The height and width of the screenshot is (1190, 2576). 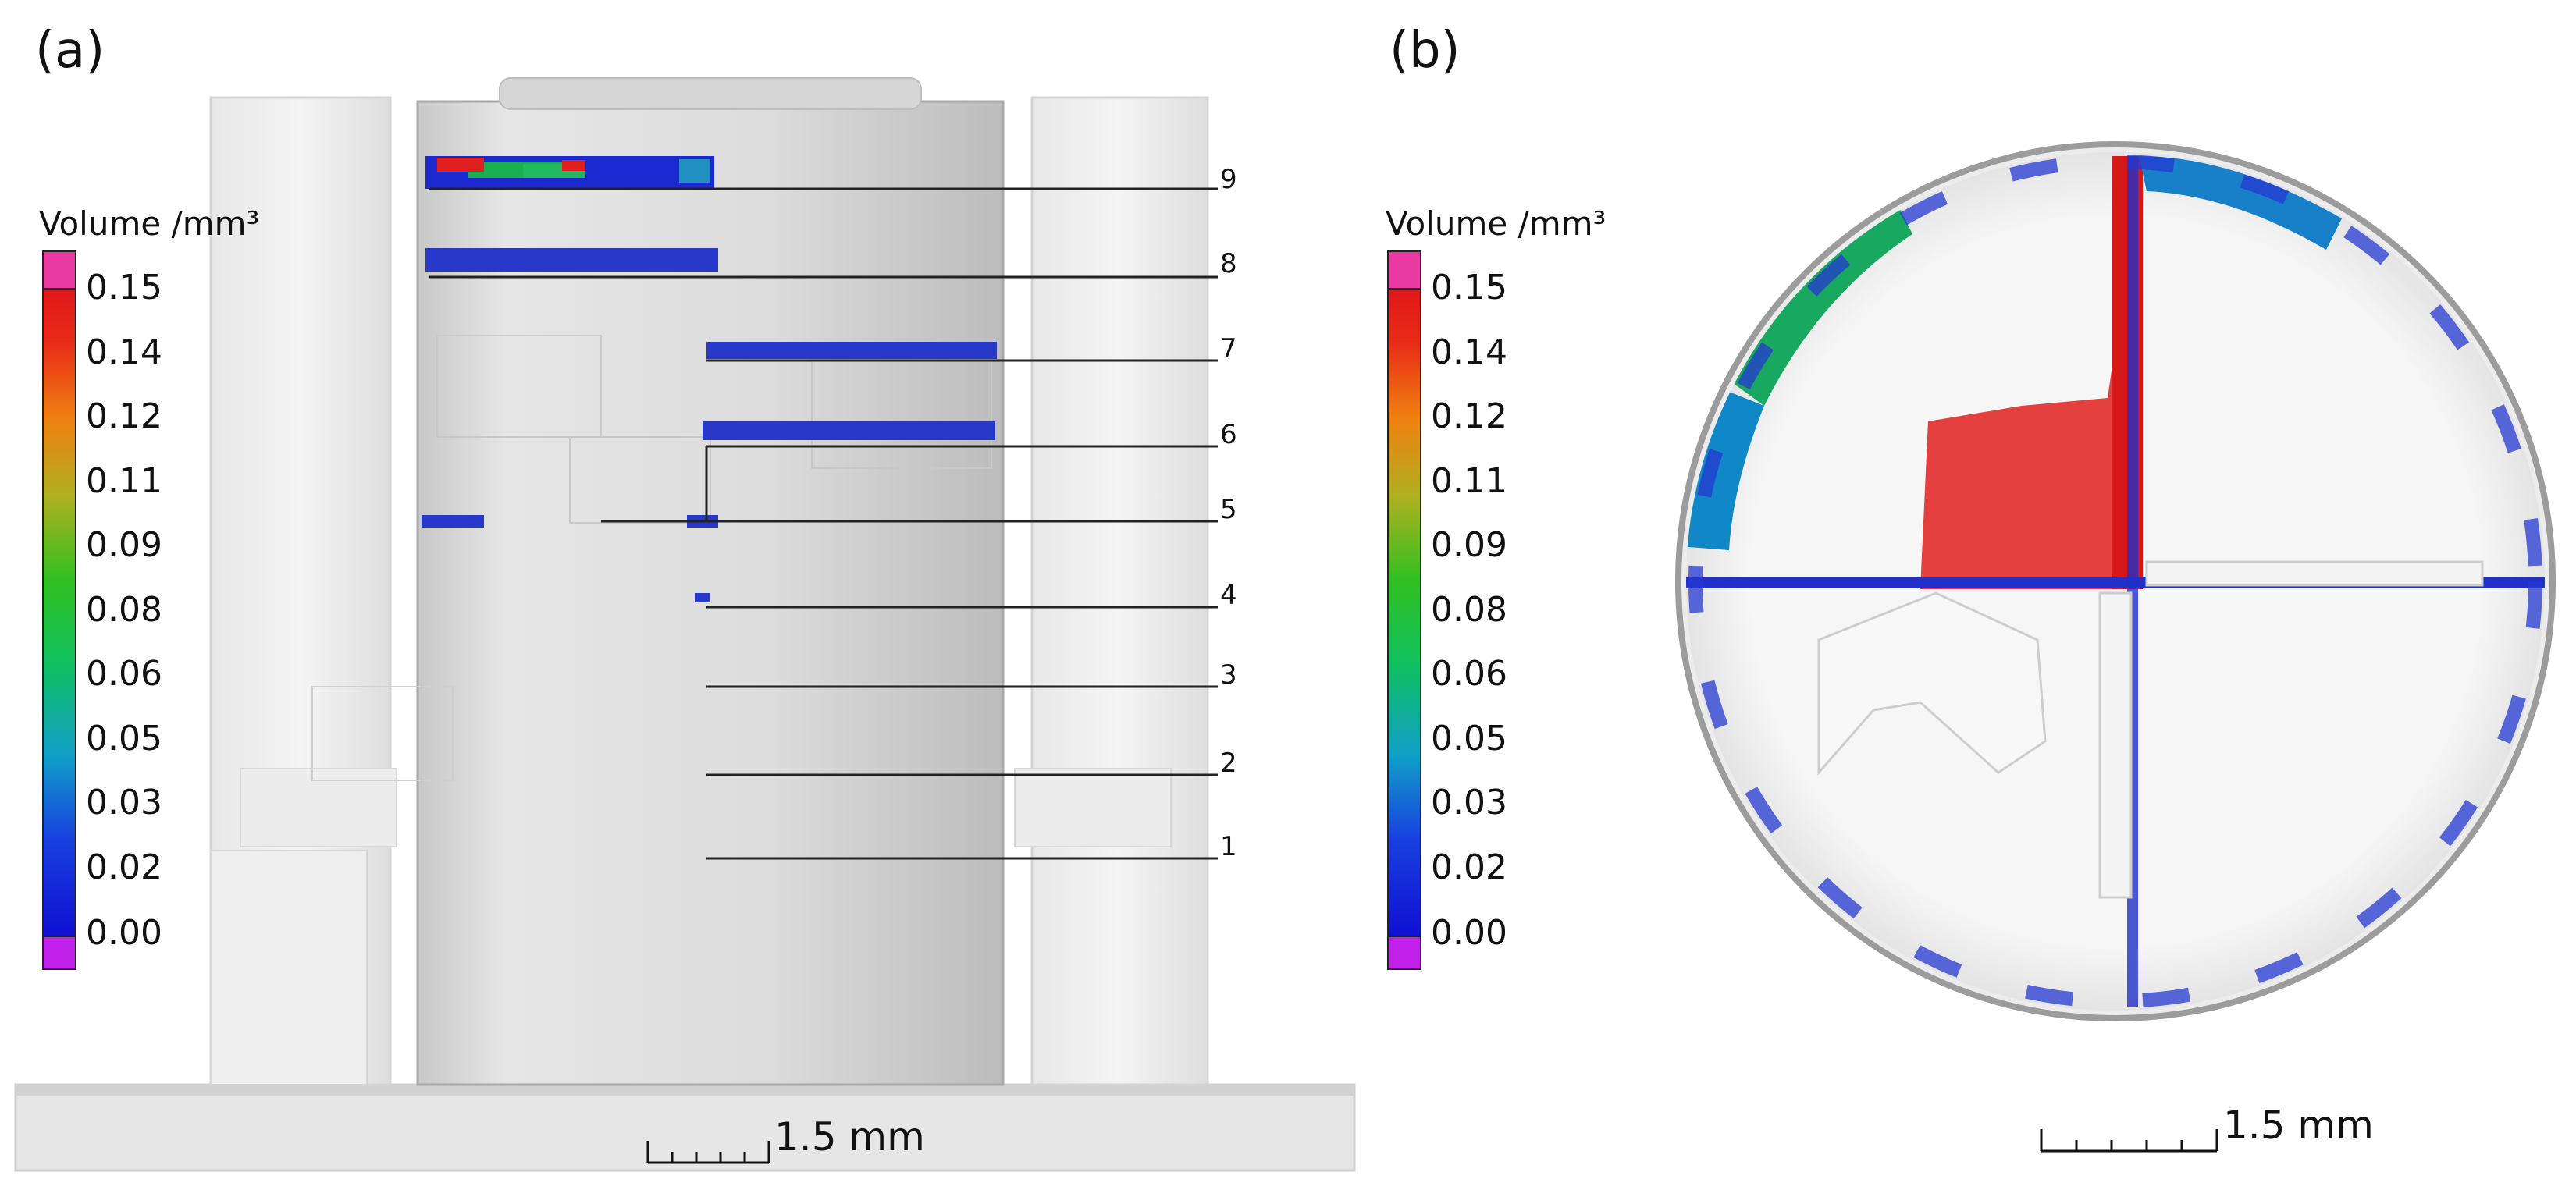 What do you see at coordinates (149, 224) in the screenshot?
I see `colorbar-title-a: Volume /mm³` at bounding box center [149, 224].